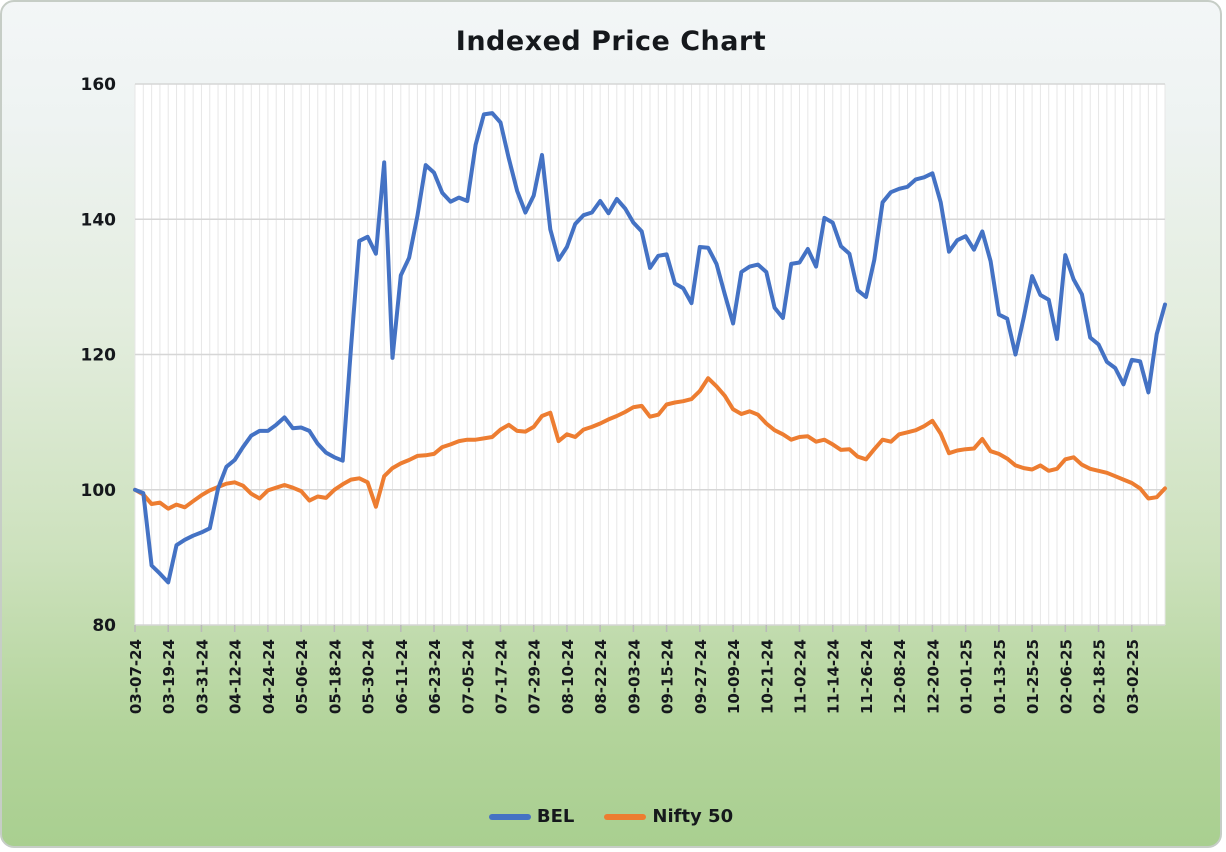 This screenshot has width=1226, height=852. What do you see at coordinates (1133, 676) in the screenshot?
I see `x-tick-label: 03-02-25` at bounding box center [1133, 676].